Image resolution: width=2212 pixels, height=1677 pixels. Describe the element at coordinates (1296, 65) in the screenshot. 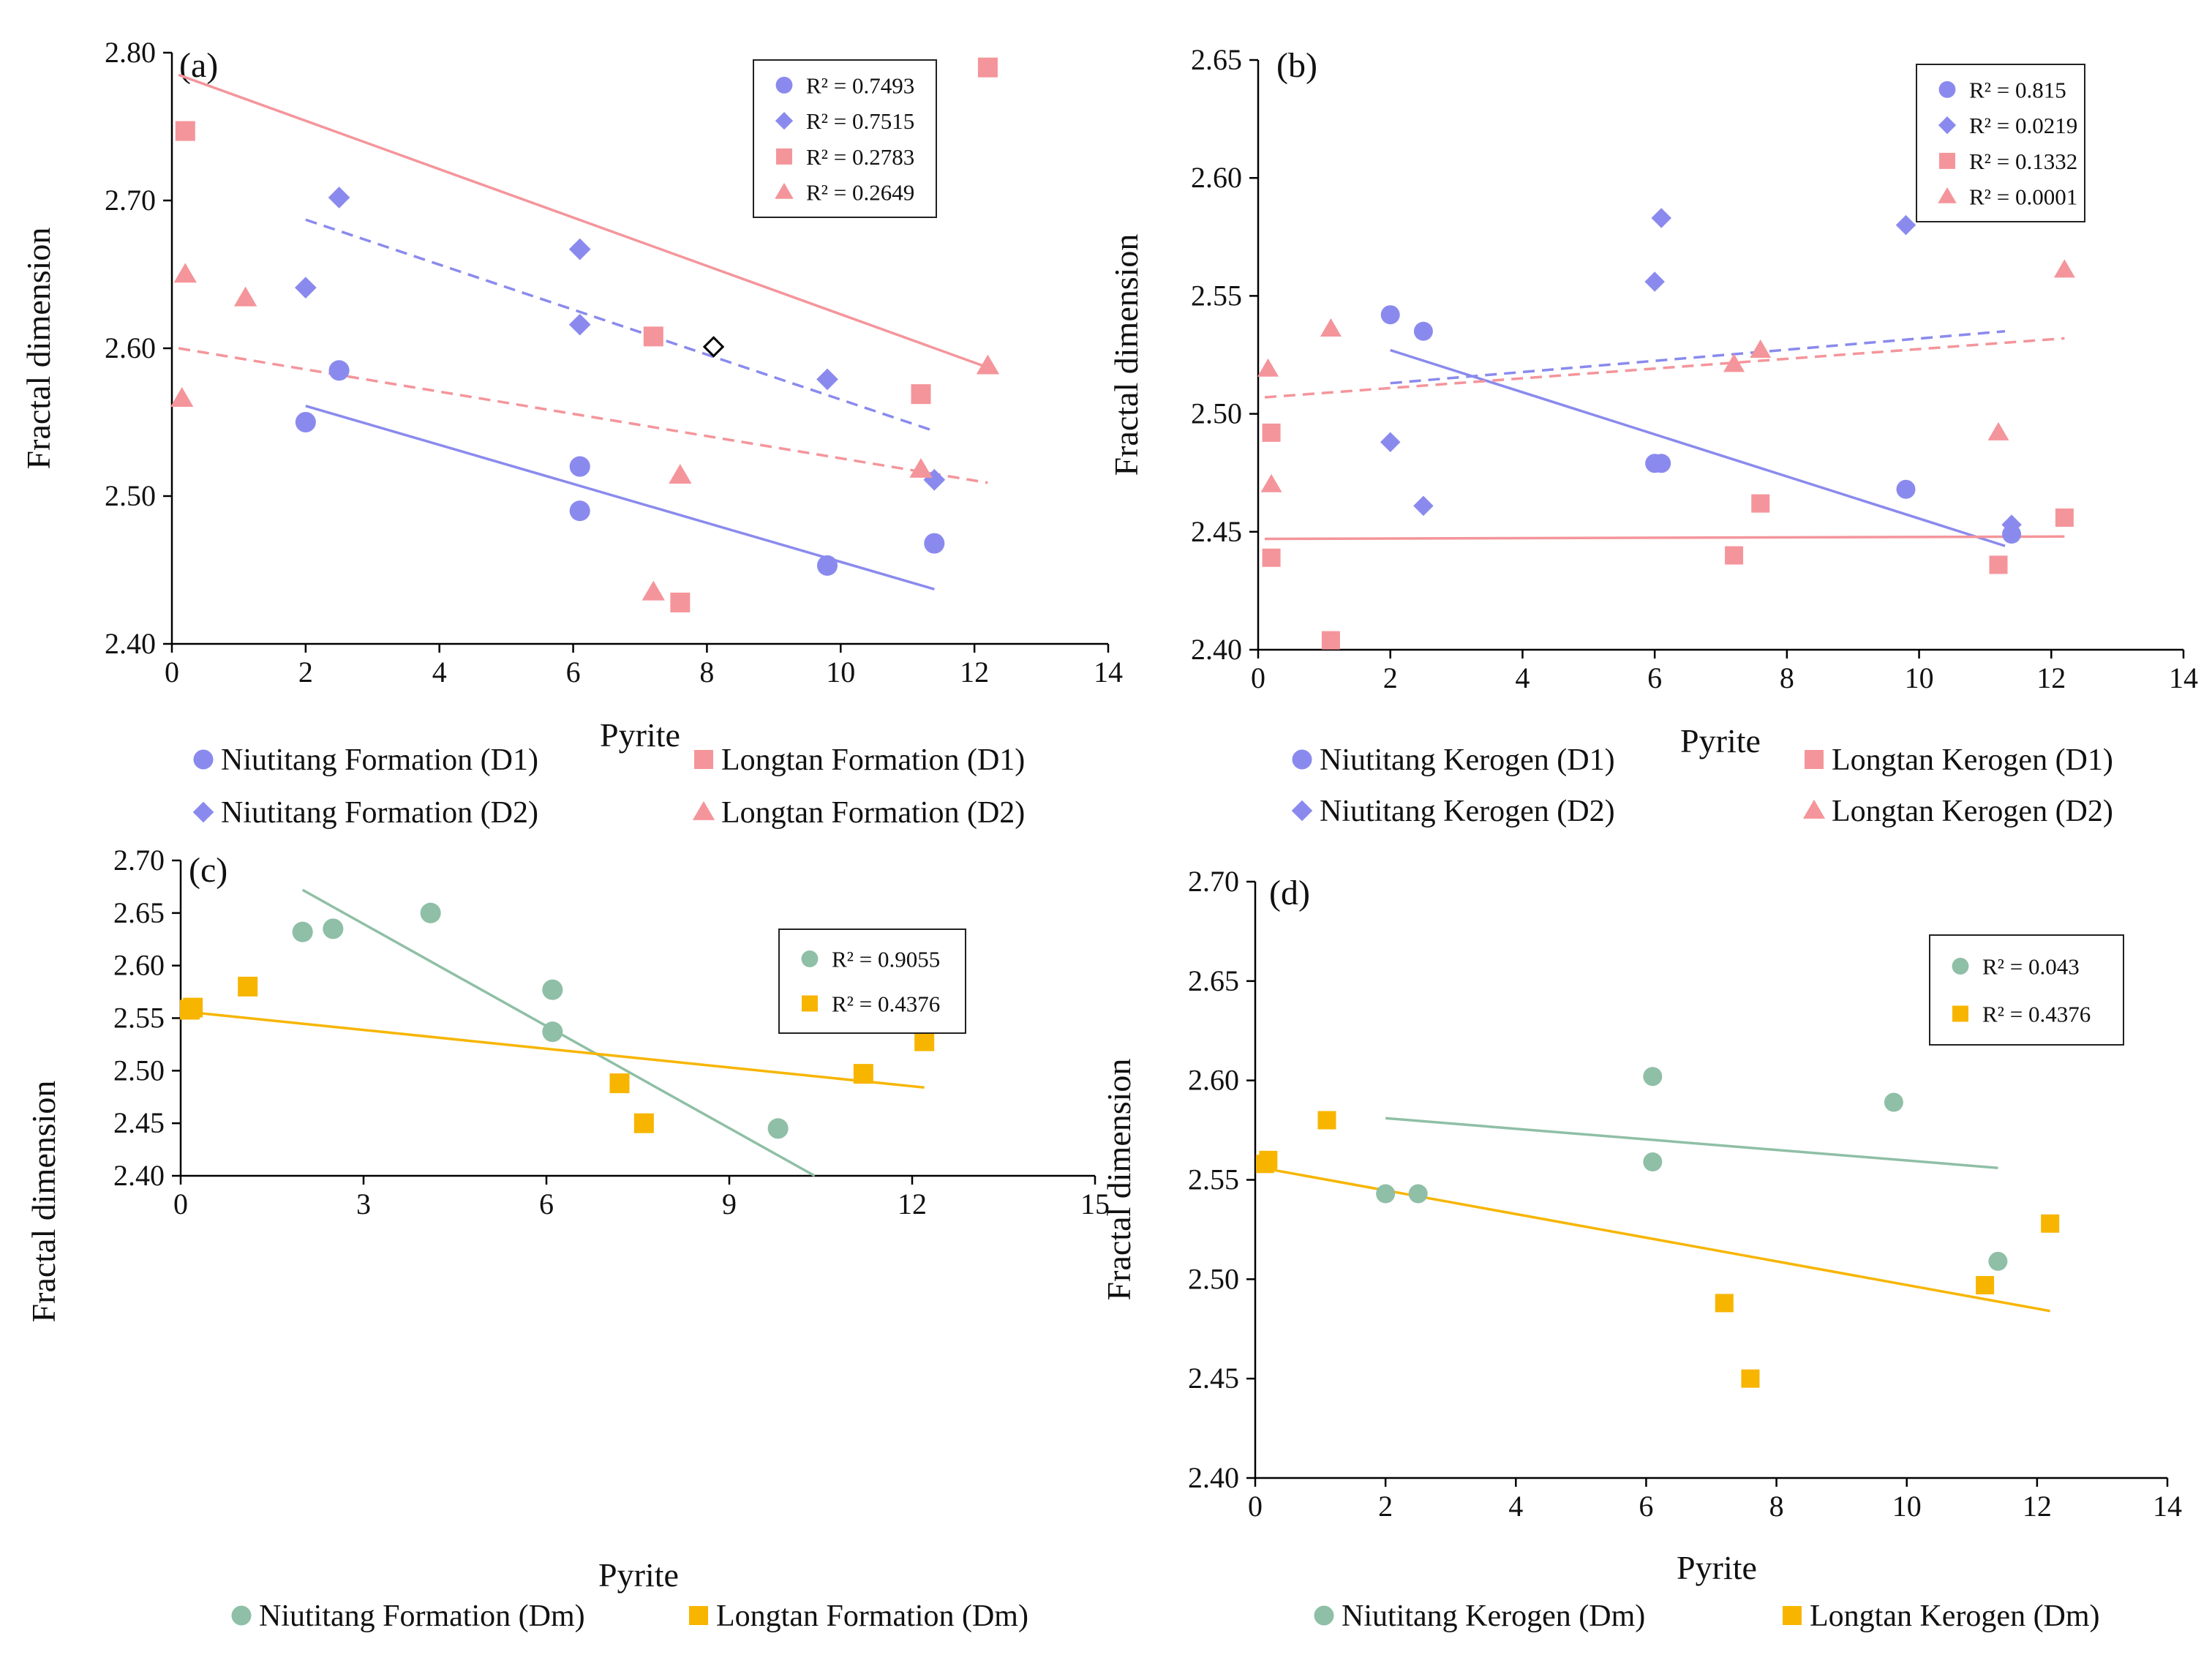

I see `panel-label: (b)` at that location.